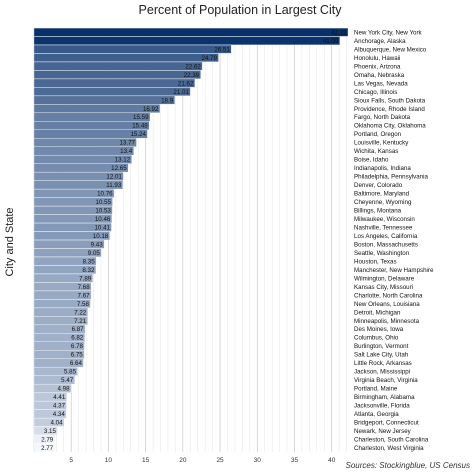 The image size is (474, 474). I want to click on category-label: Little Rock, Arkansas, so click(383, 363).